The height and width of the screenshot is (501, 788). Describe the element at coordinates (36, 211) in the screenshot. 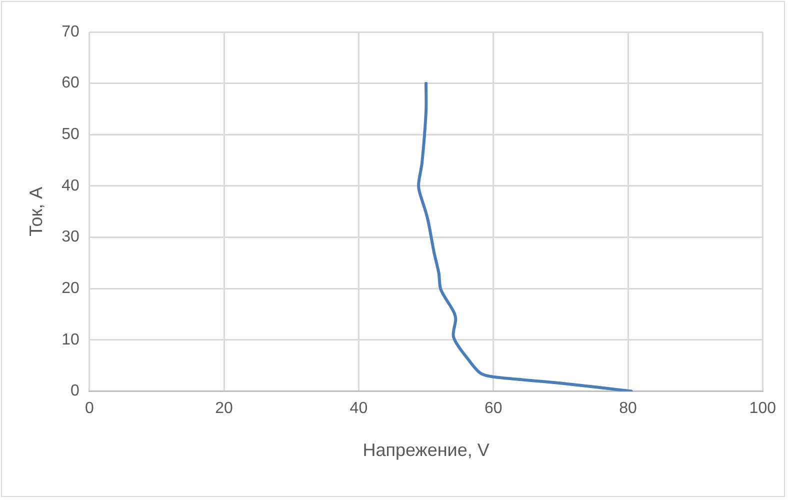

I see `y-axis-title: Ток, A` at that location.